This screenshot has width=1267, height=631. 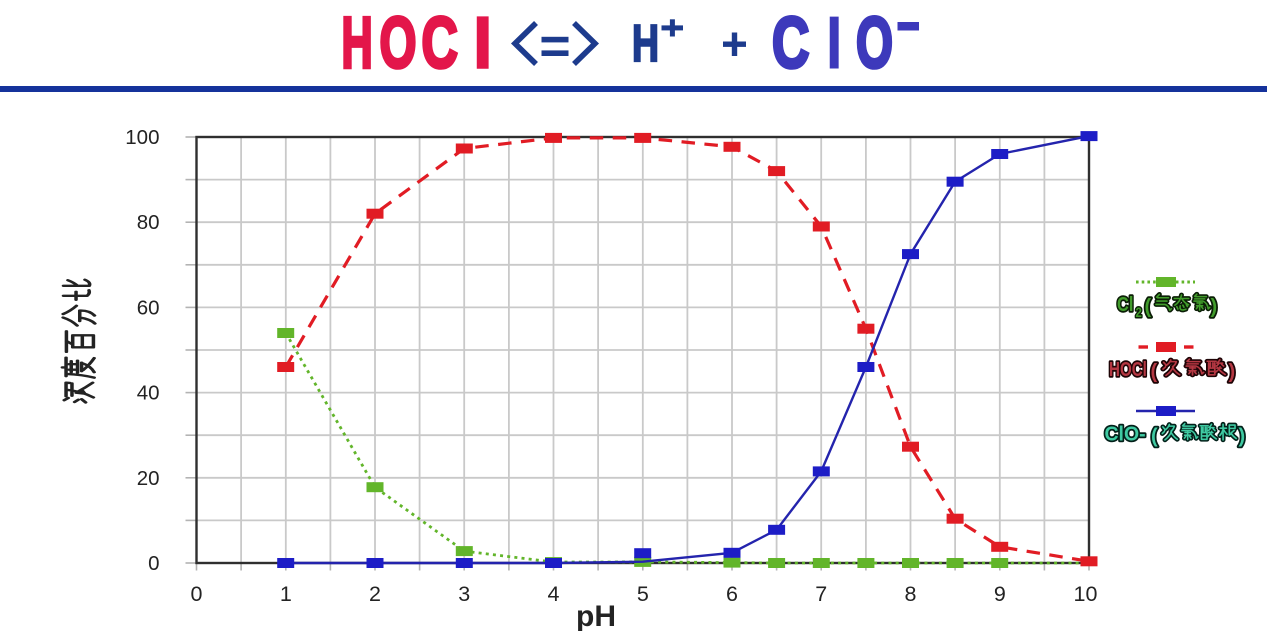 I want to click on svg-text: 40, so click(x=148, y=393).